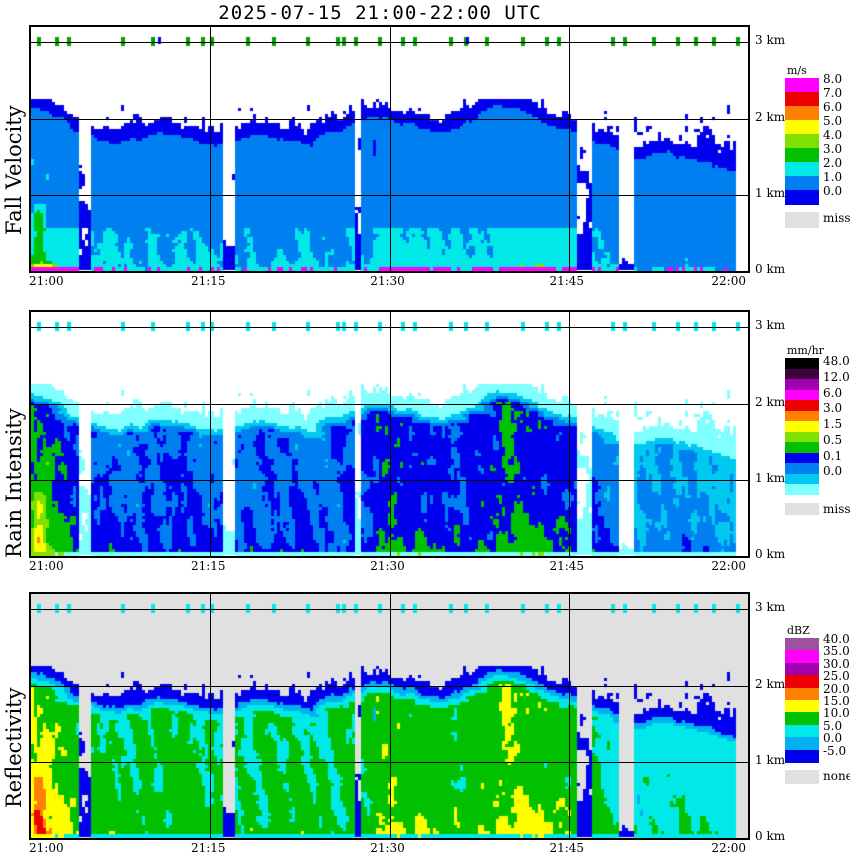 This screenshot has width=850, height=868. I want to click on panel-label-reflectivity: Reflectivity, so click(14, 747).